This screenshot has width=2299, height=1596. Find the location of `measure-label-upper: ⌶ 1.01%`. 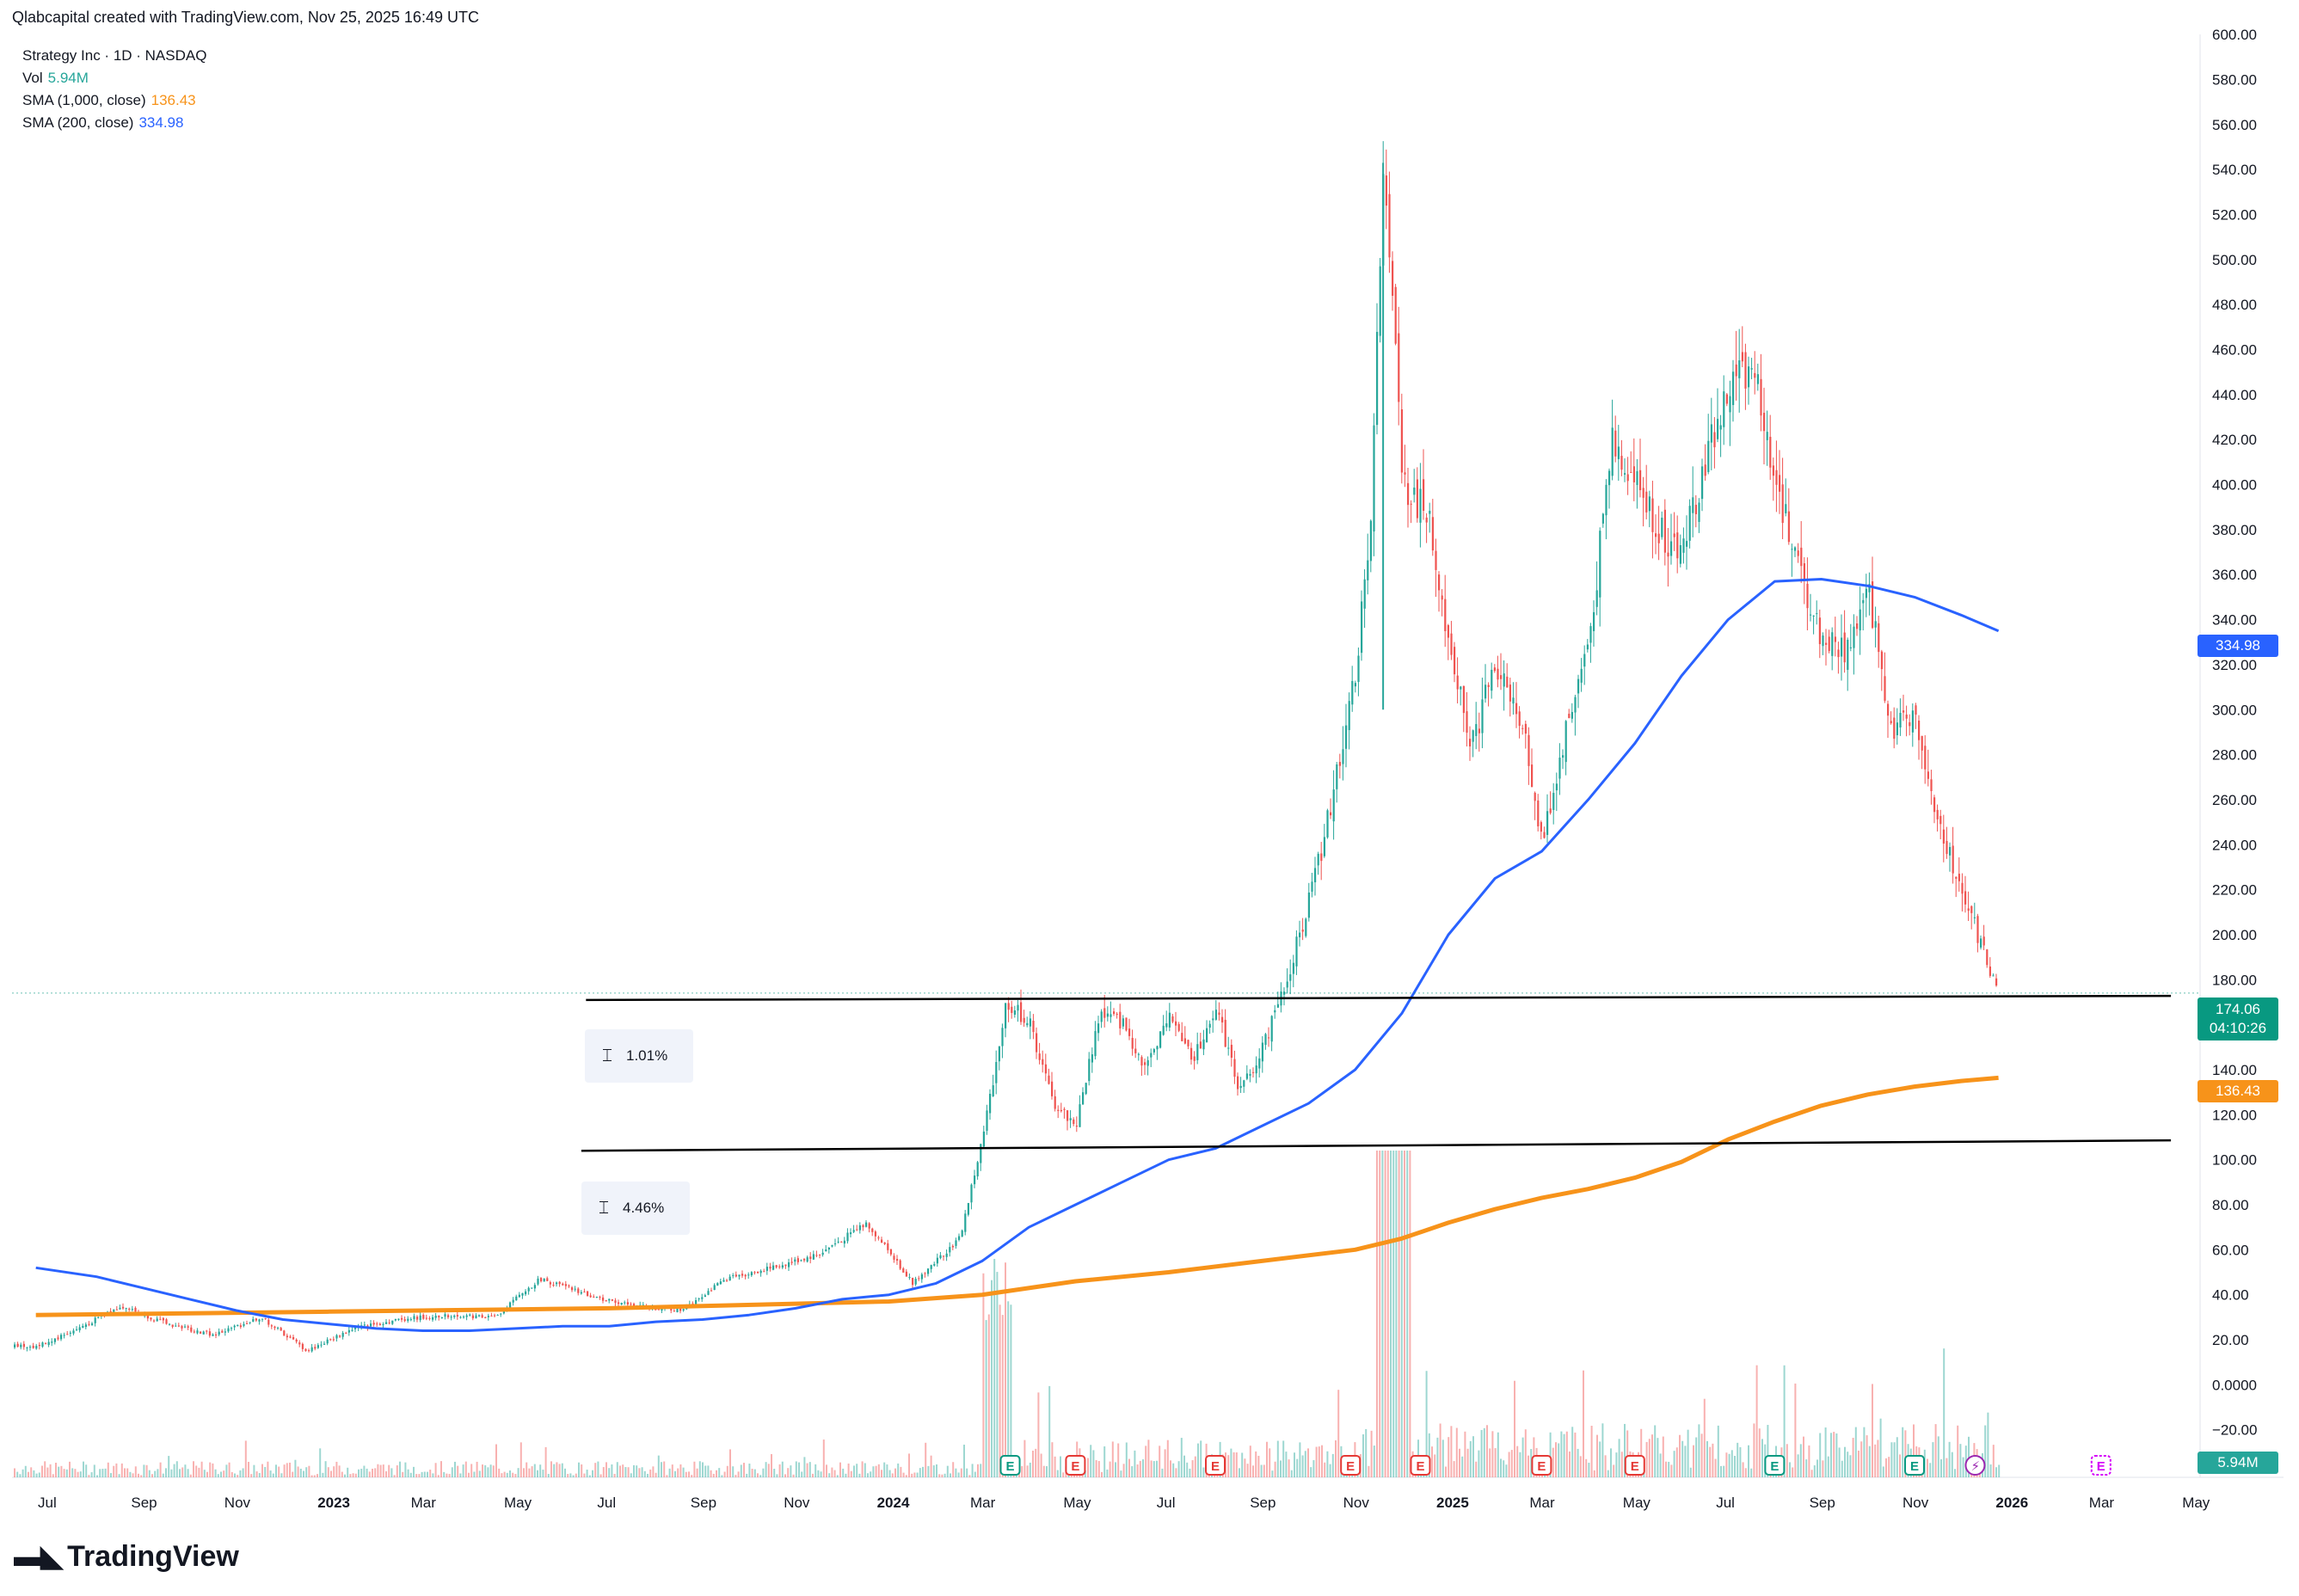

measure-label-upper: ⌶ 1.01% is located at coordinates (639, 1056).